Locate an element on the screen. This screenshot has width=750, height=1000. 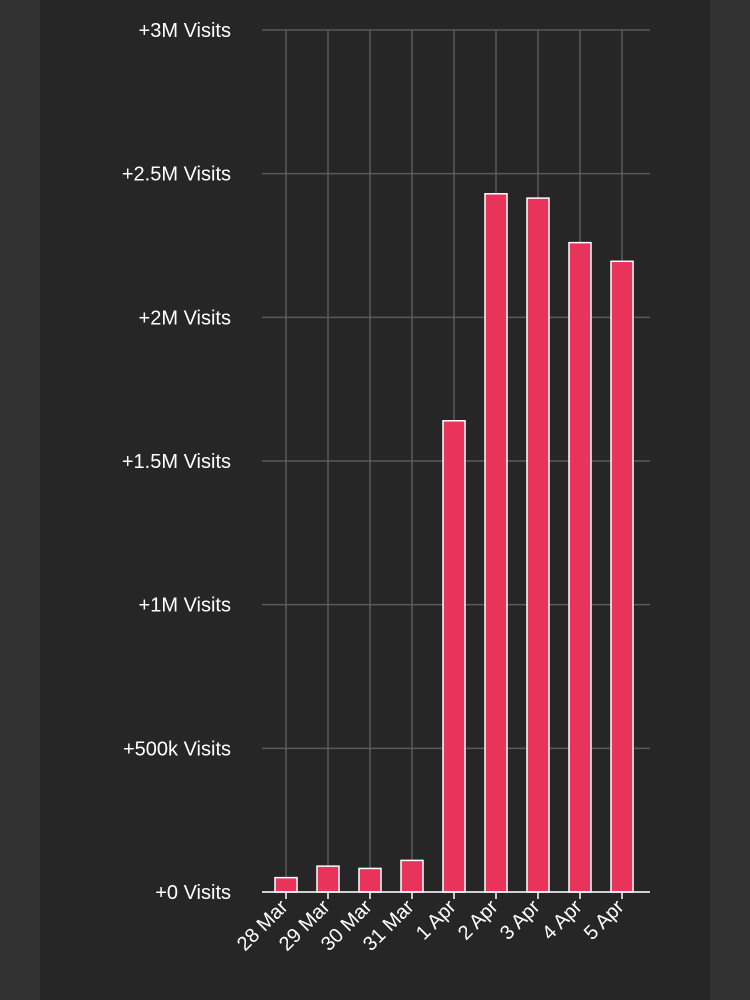
bar-31-mar is located at coordinates (412, 876).